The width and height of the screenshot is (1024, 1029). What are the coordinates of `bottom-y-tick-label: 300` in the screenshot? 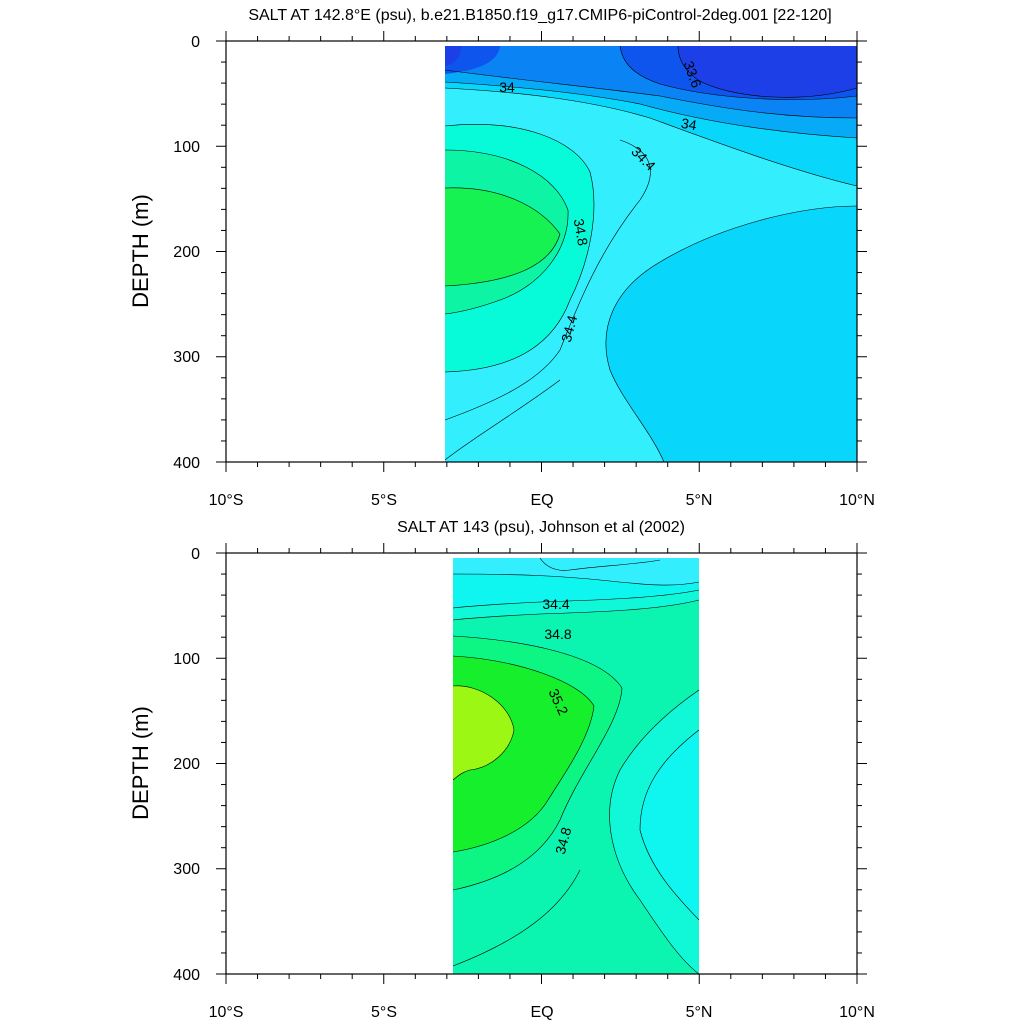 It's located at (186, 869).